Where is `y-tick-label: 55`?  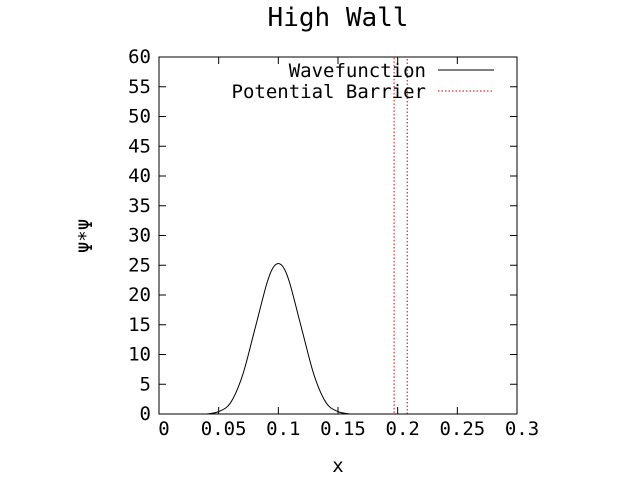 y-tick-label: 55 is located at coordinates (139, 87).